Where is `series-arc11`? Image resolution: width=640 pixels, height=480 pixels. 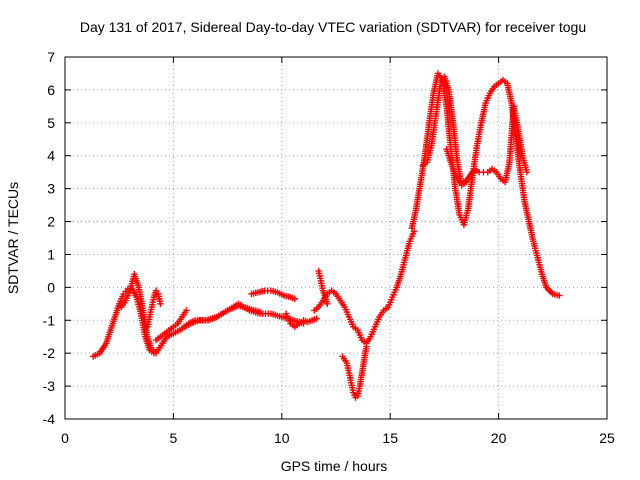 series-arc11 is located at coordinates (485, 184).